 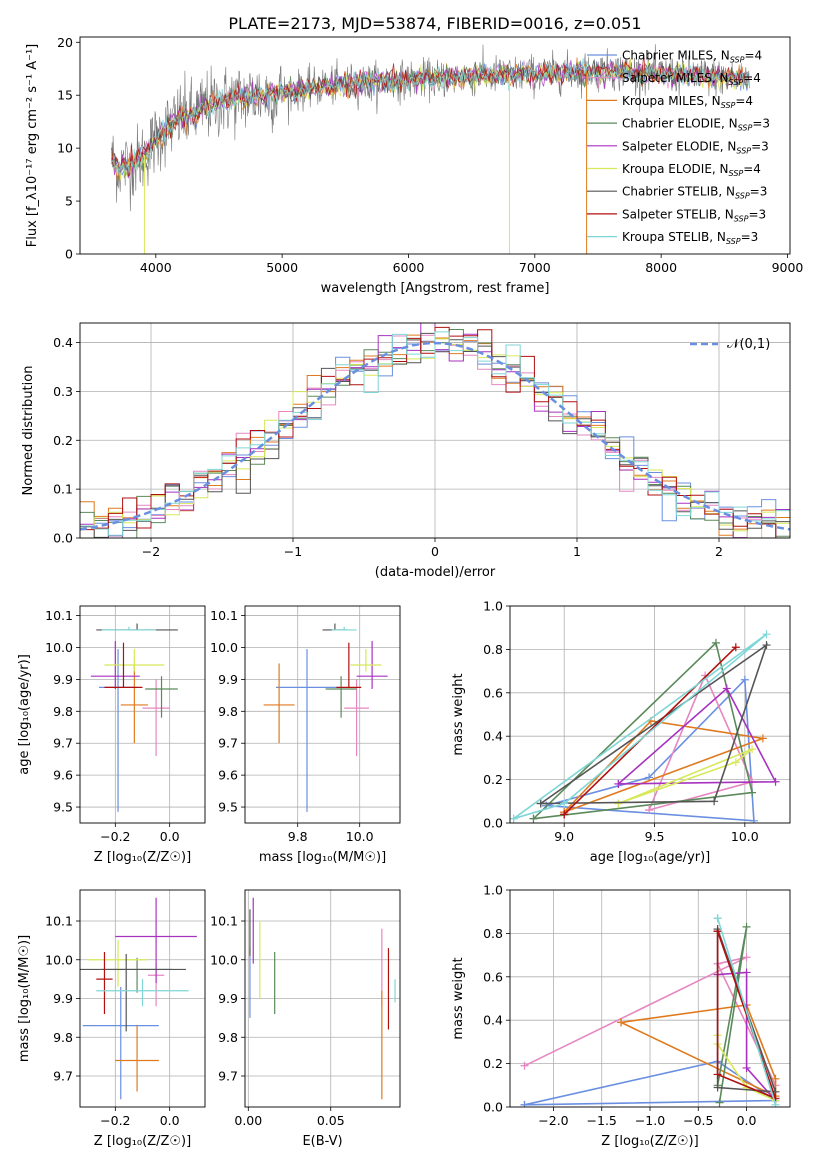 I want to click on x-tick-label: 0, so click(x=435, y=551).